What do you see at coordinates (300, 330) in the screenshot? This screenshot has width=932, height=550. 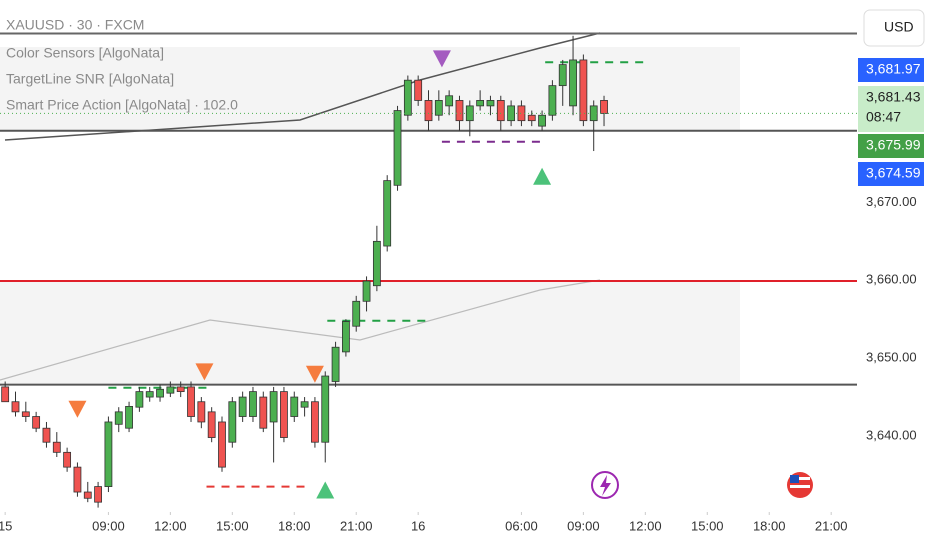 I see `trend-line` at bounding box center [300, 330].